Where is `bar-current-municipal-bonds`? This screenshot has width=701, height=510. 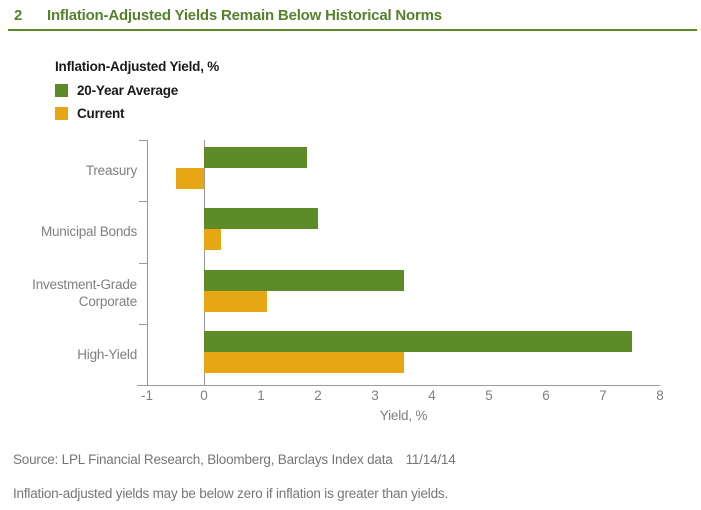
bar-current-municipal-bonds is located at coordinates (213, 240).